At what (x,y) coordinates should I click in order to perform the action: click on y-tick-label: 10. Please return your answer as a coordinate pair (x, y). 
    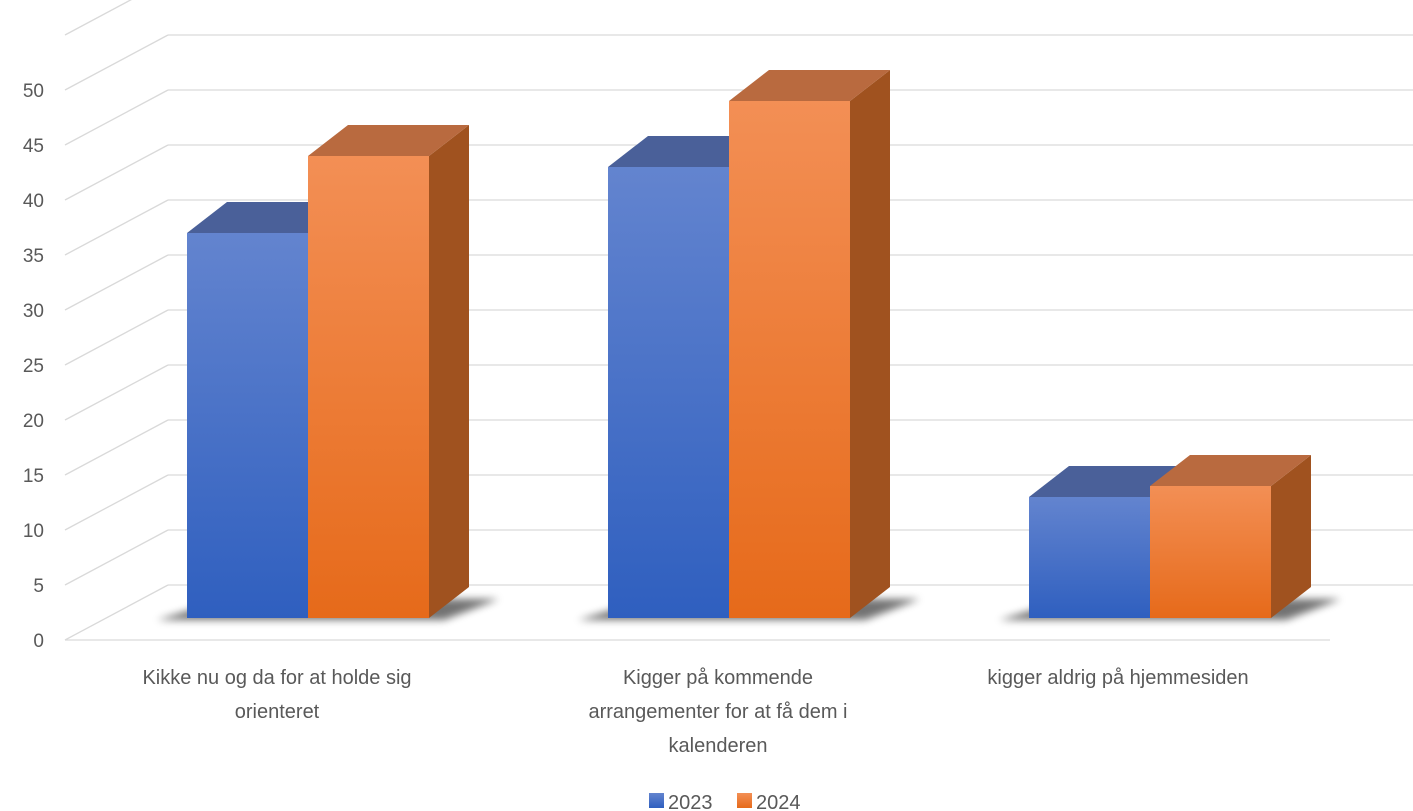
    Looking at the image, I should click on (33, 531).